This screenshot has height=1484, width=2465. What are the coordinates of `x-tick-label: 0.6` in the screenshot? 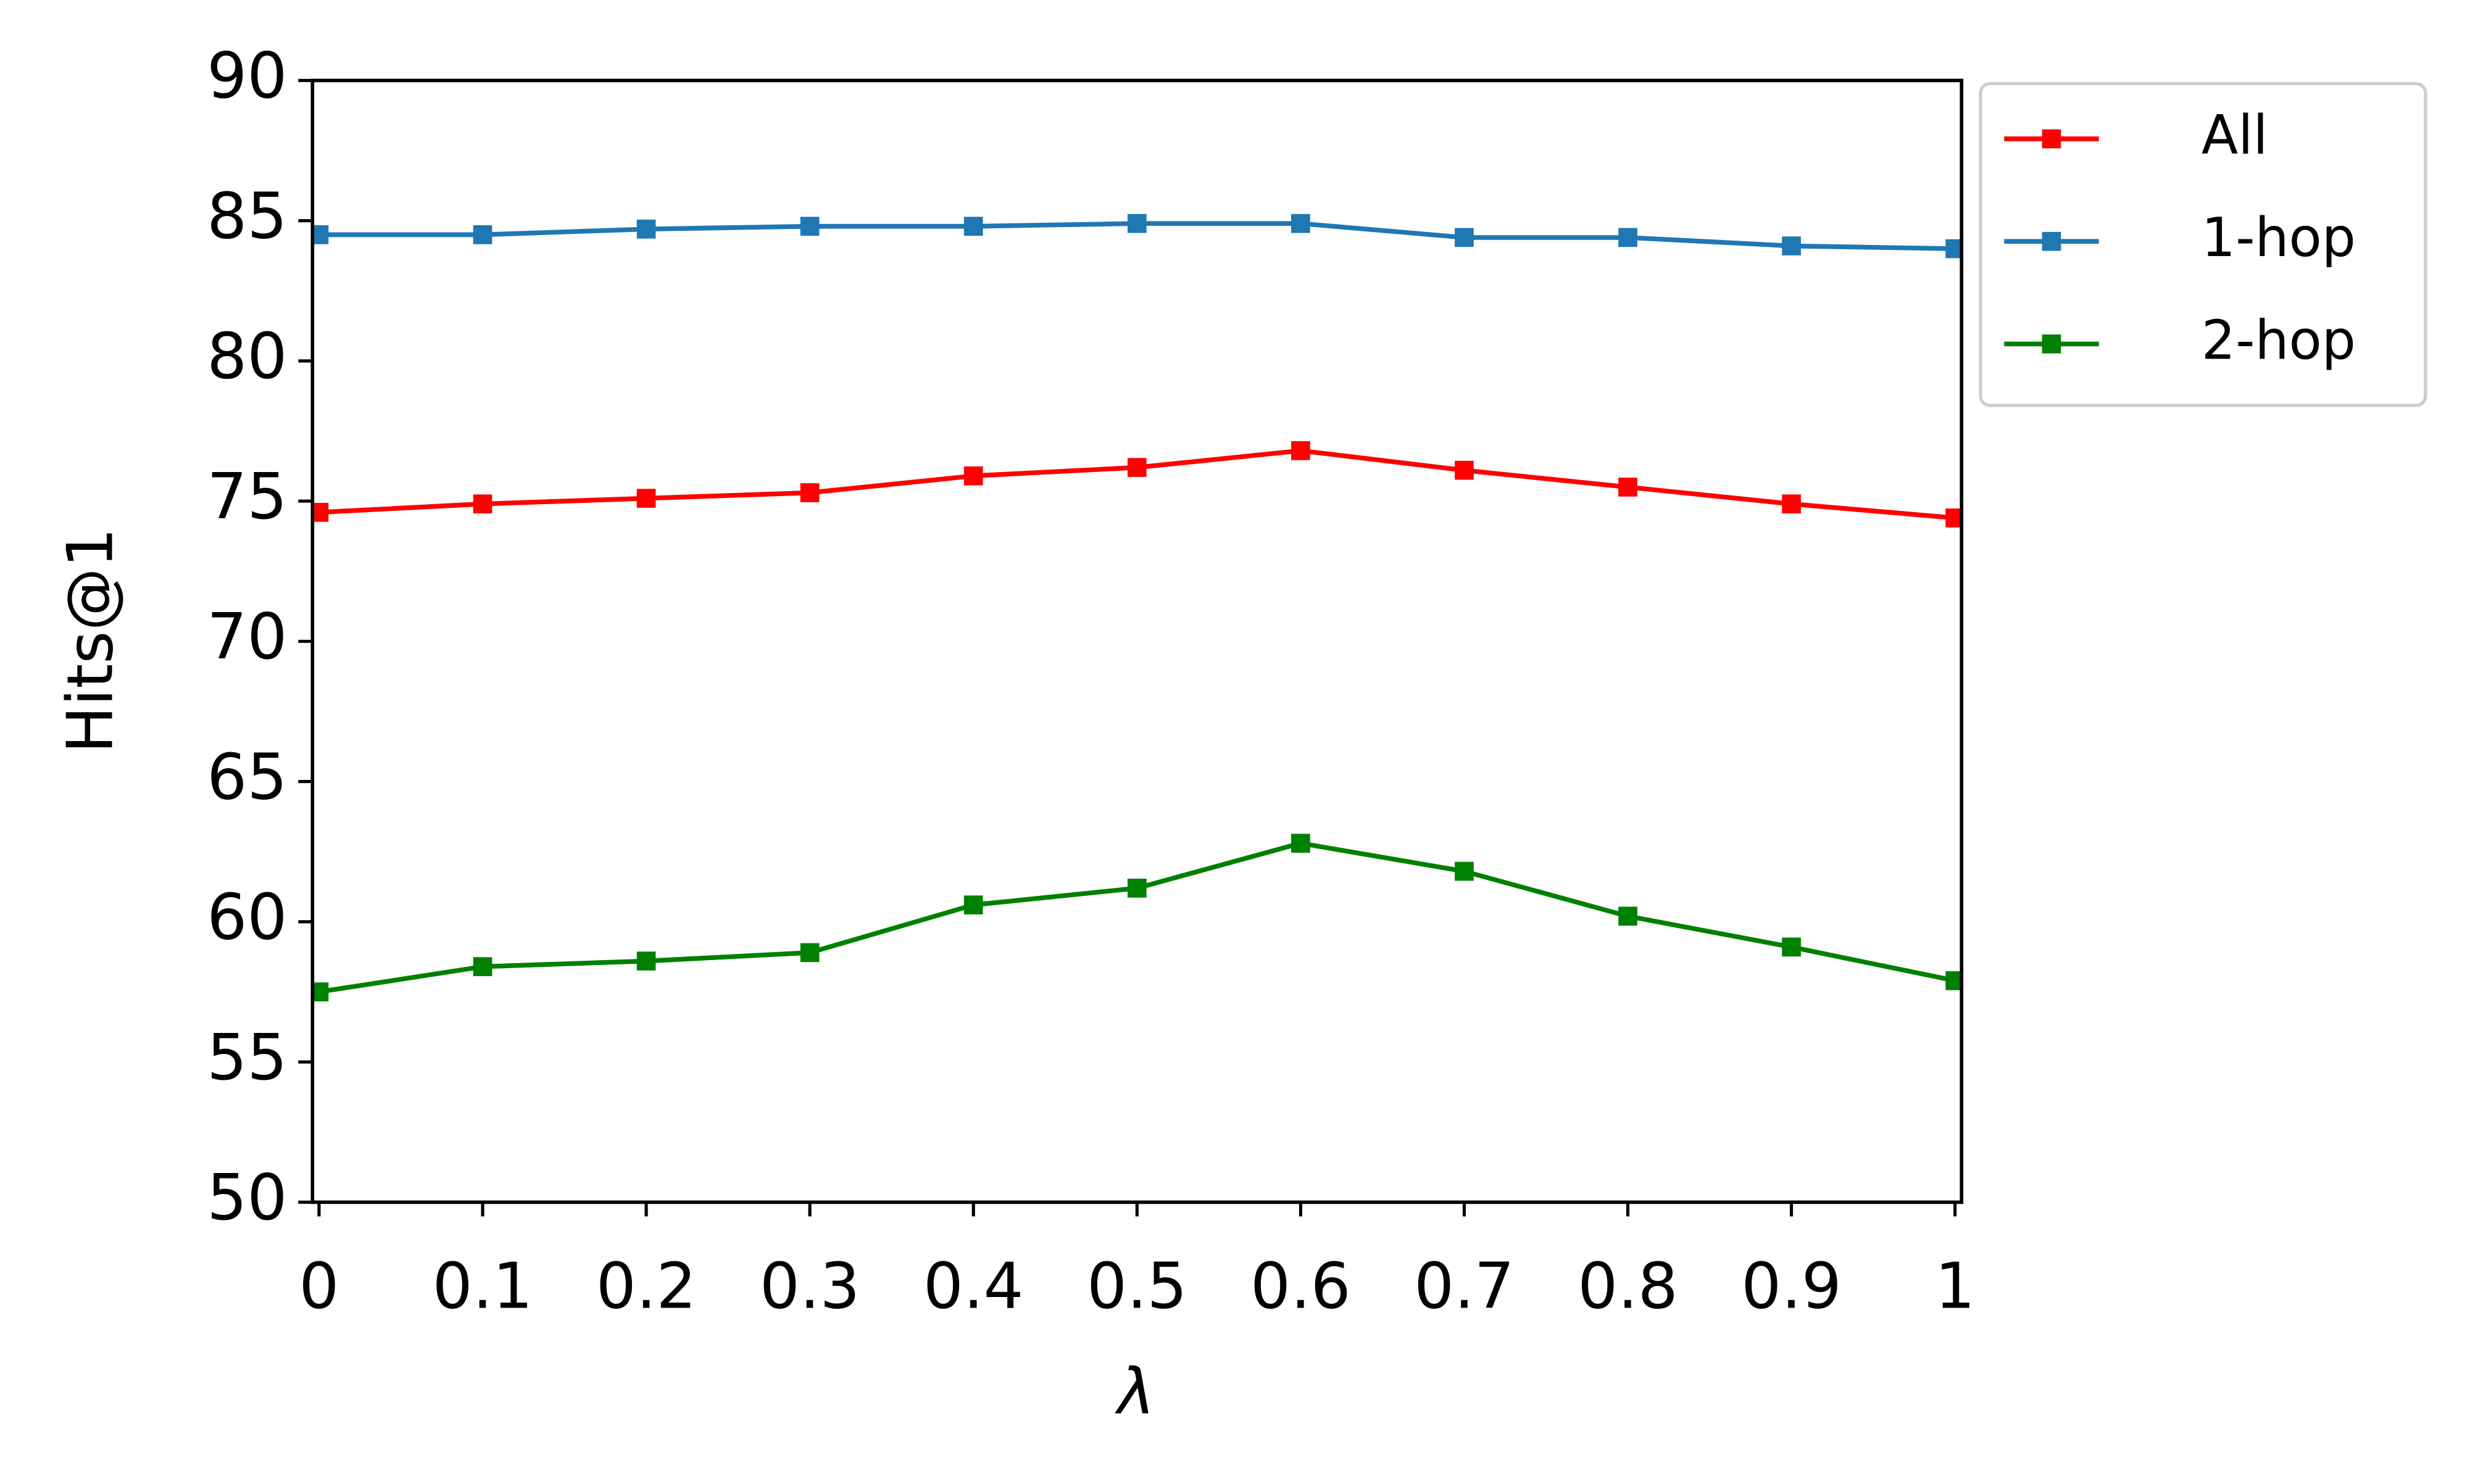 It's located at (1300, 1286).